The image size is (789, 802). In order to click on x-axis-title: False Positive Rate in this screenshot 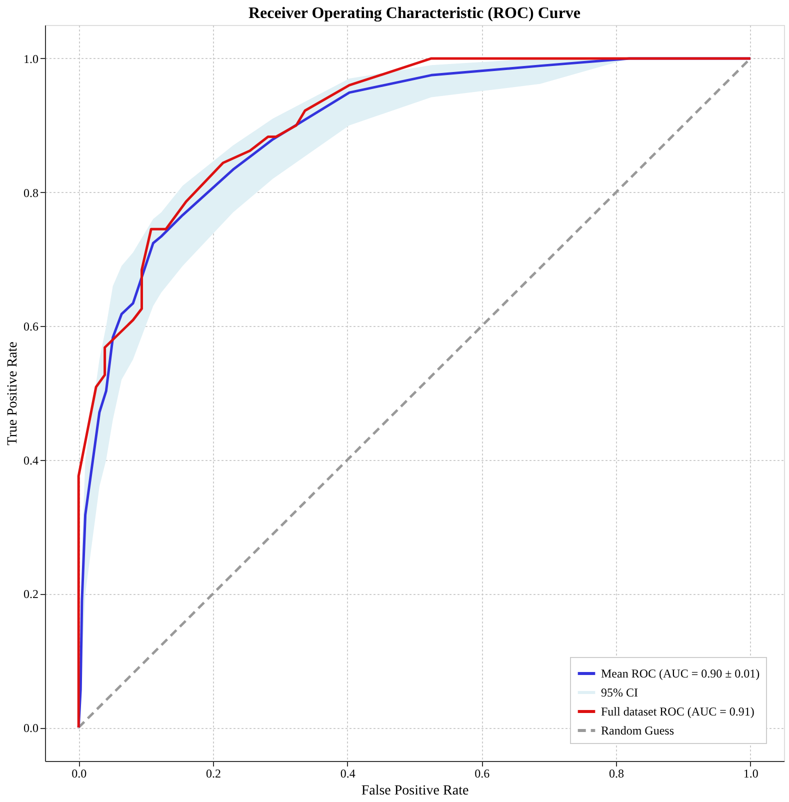, I will do `click(415, 791)`.